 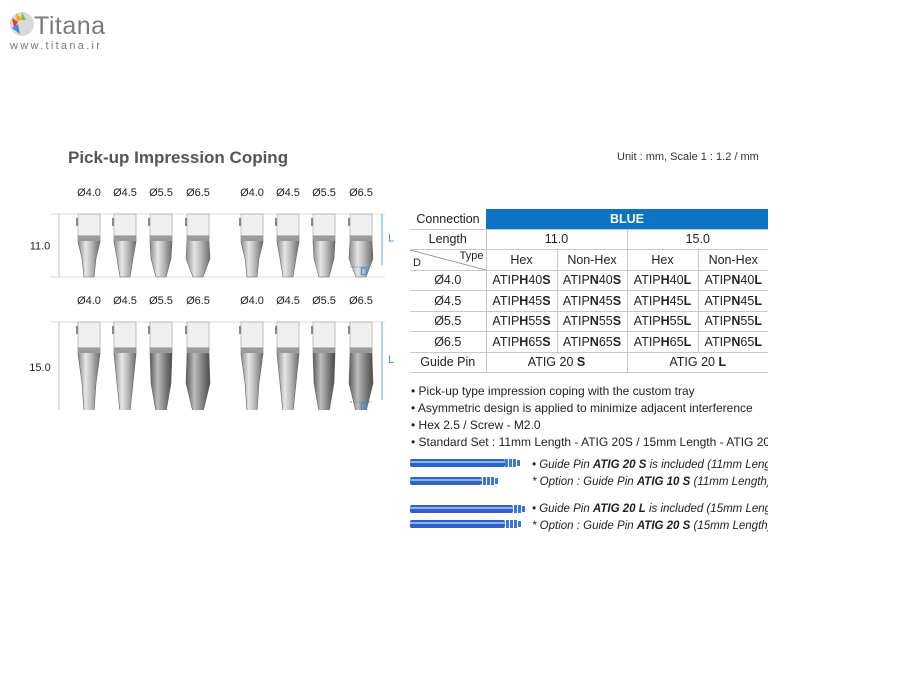 What do you see at coordinates (521, 301) in the screenshot?
I see `part-code-cell: ATIPH45S` at bounding box center [521, 301].